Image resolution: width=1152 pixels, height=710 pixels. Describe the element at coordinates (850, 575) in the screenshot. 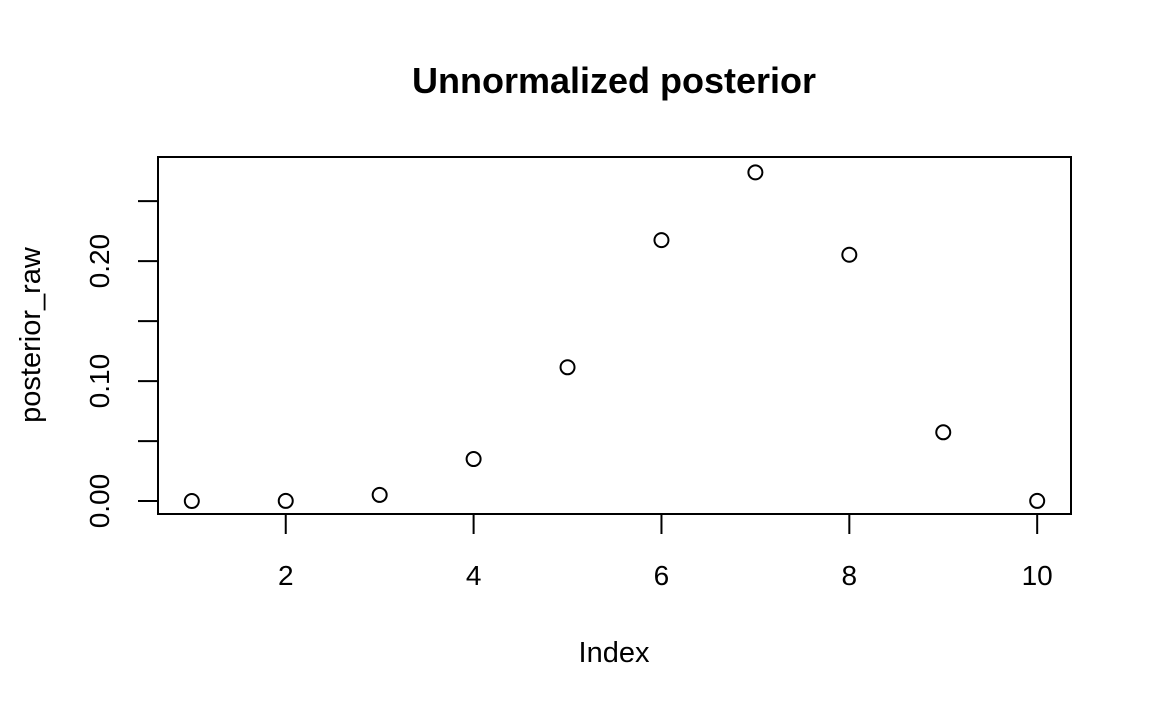

I see `x-tick-label: 8` at that location.